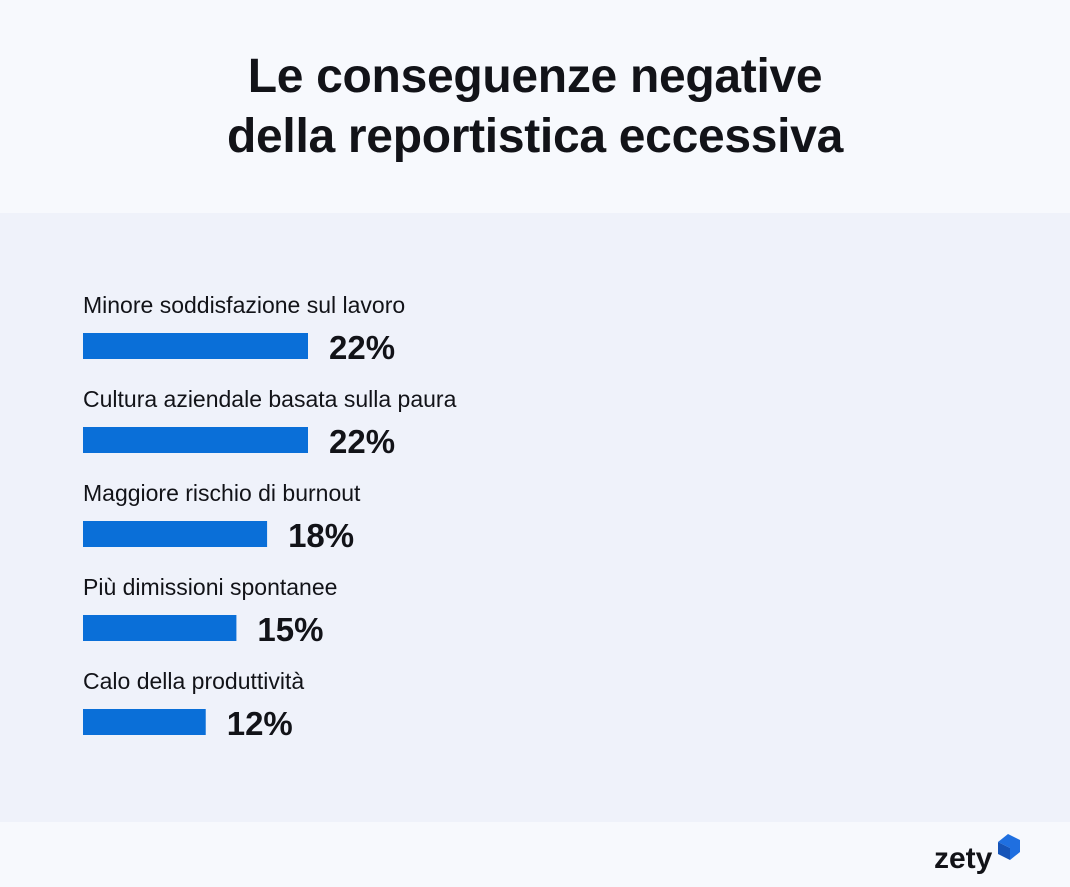 This screenshot has width=1070, height=887. Describe the element at coordinates (193, 681) in the screenshot. I see `bar-label: Calo della produttività` at that location.